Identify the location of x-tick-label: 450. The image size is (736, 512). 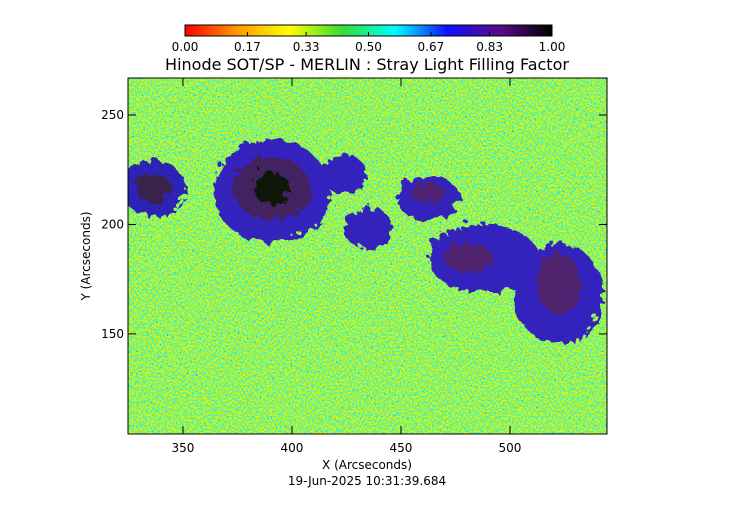
(401, 448).